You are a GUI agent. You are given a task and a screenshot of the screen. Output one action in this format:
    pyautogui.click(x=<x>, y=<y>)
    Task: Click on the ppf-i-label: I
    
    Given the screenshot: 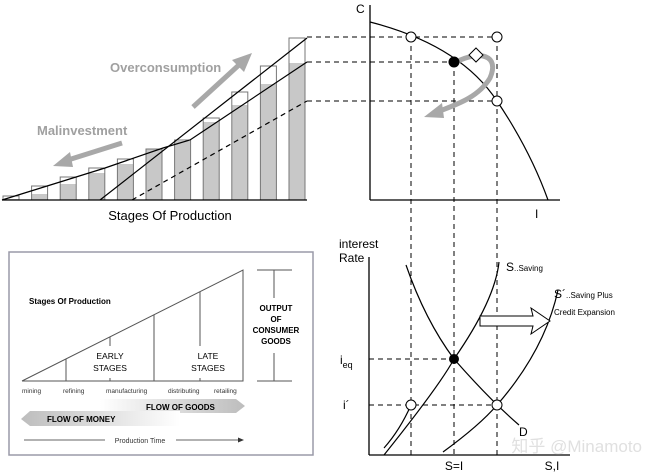 What is the action you would take?
    pyautogui.click(x=536, y=214)
    